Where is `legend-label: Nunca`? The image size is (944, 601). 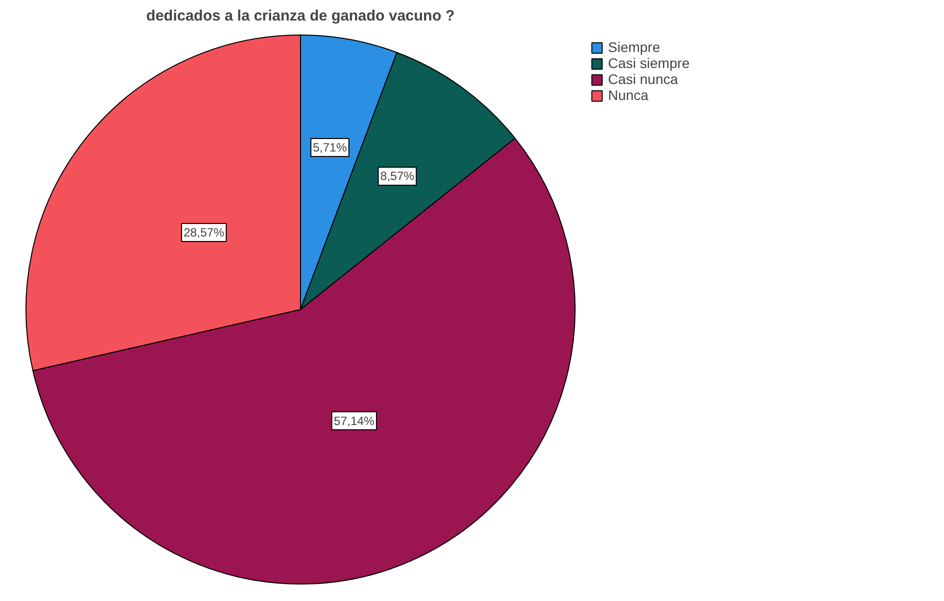
legend-label: Nunca is located at coordinates (628, 95).